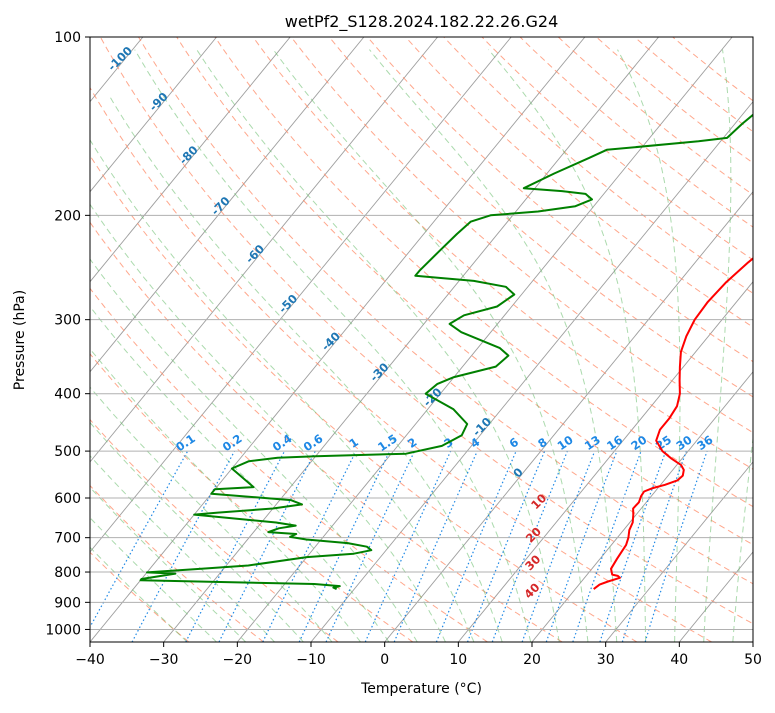  Describe the element at coordinates (188, 155) in the screenshot. I see `dry-adiabat-label: -80` at that location.